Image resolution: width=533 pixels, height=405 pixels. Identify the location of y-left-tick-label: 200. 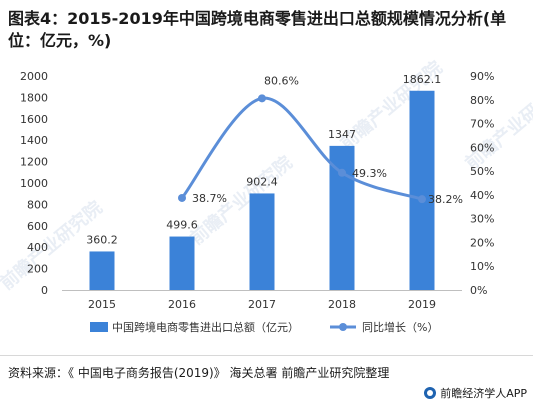
(37, 269).